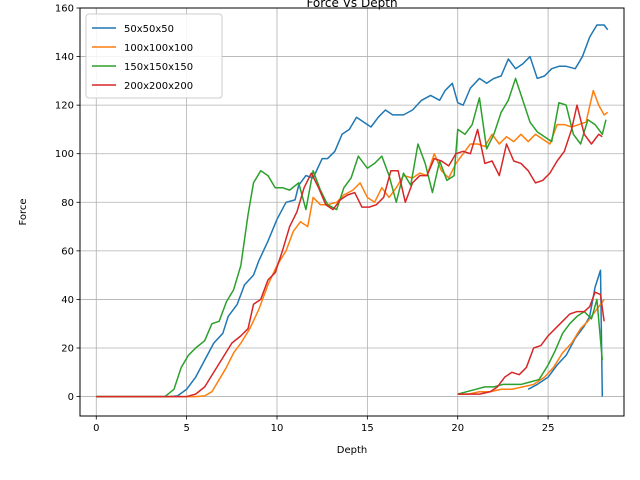 Image resolution: width=640 pixels, height=480 pixels. What do you see at coordinates (67, 349) in the screenshot?
I see `y-tick-label: 20` at bounding box center [67, 349].